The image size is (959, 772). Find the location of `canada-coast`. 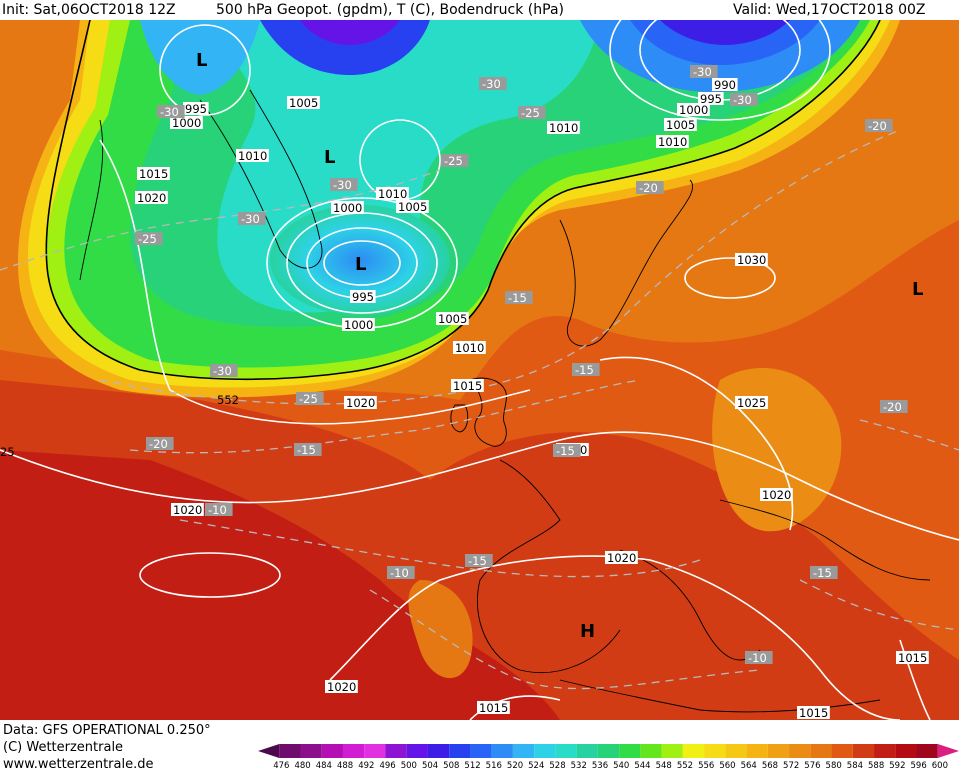

canada-coast is located at coordinates (91, 200).